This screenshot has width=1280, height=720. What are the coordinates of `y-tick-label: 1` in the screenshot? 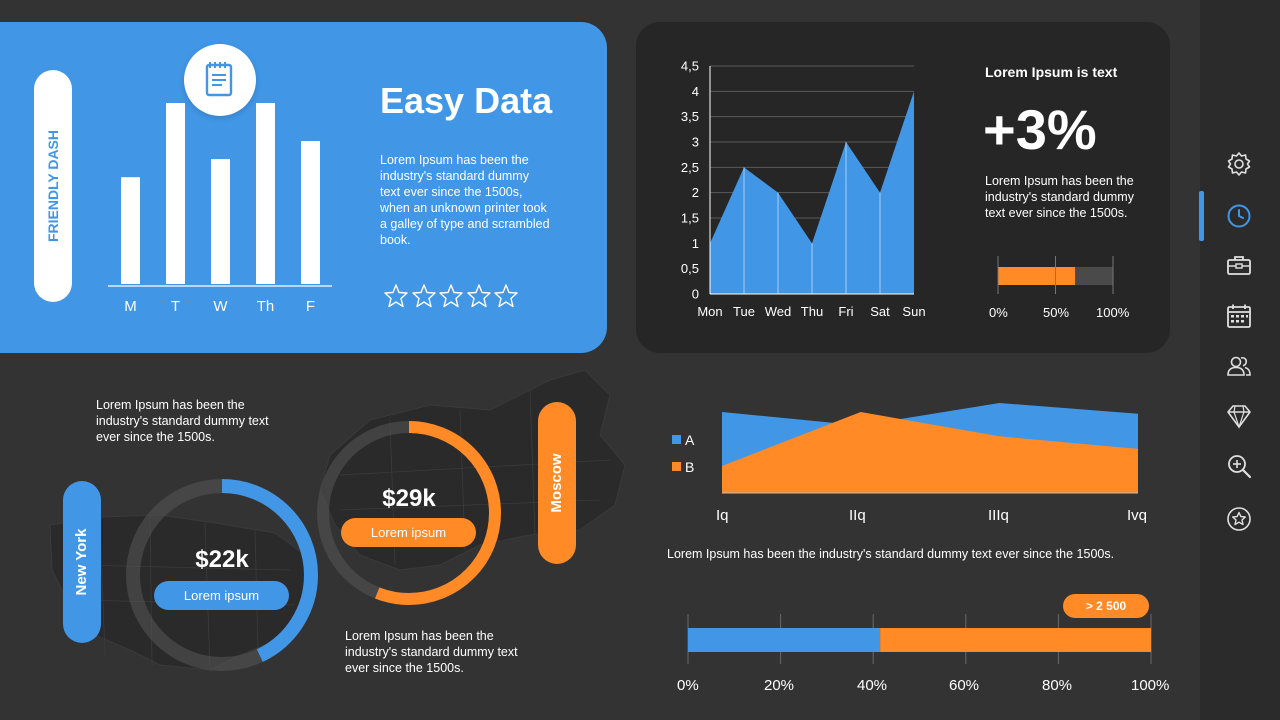 It's located at (695, 243).